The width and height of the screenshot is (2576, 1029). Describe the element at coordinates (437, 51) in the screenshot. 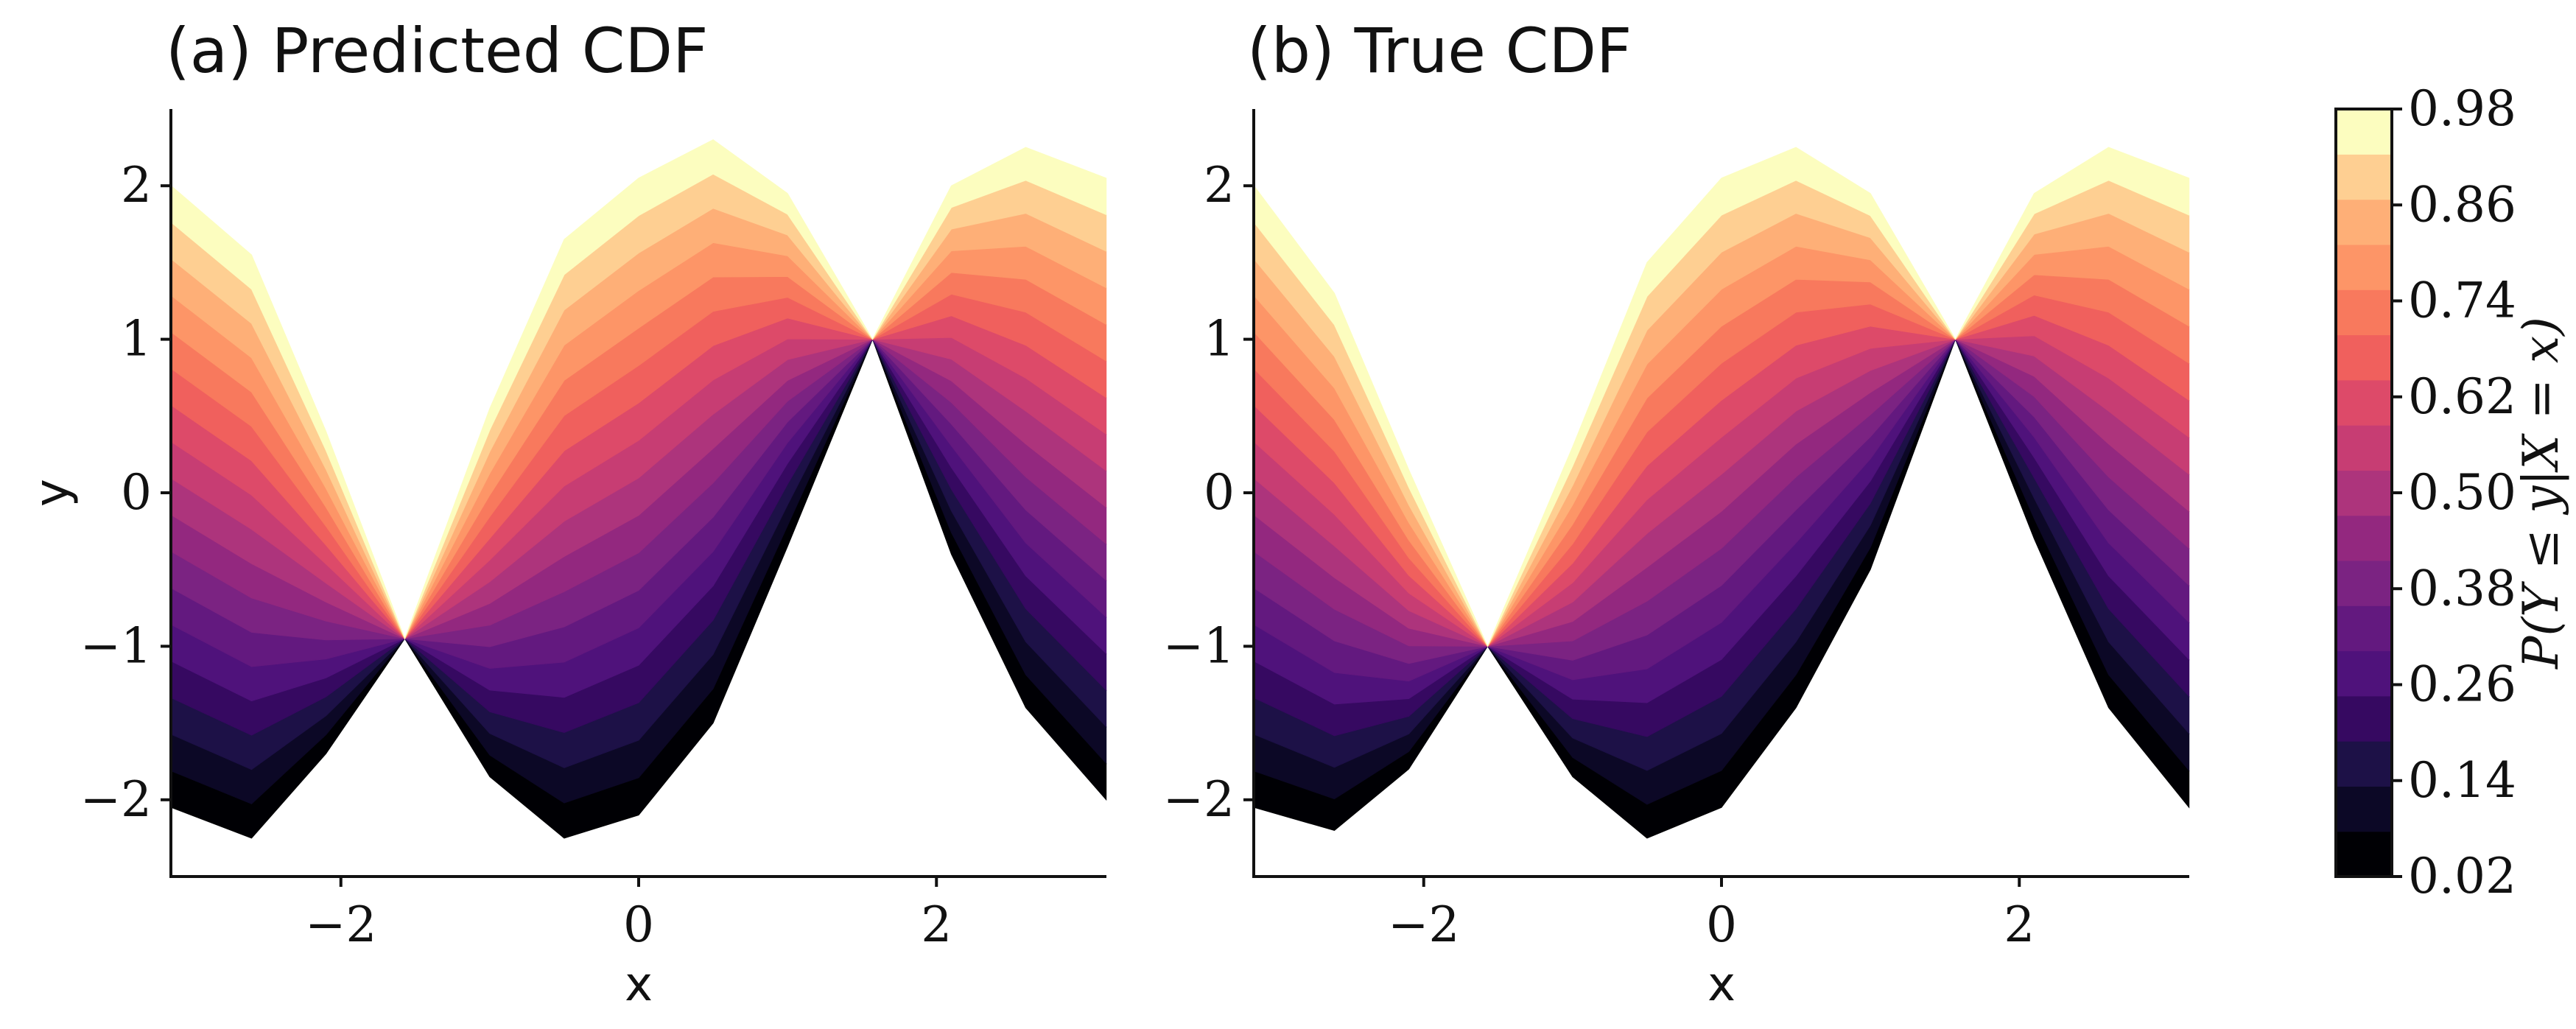

I see `panel-title: (a) Predicted CDF` at that location.